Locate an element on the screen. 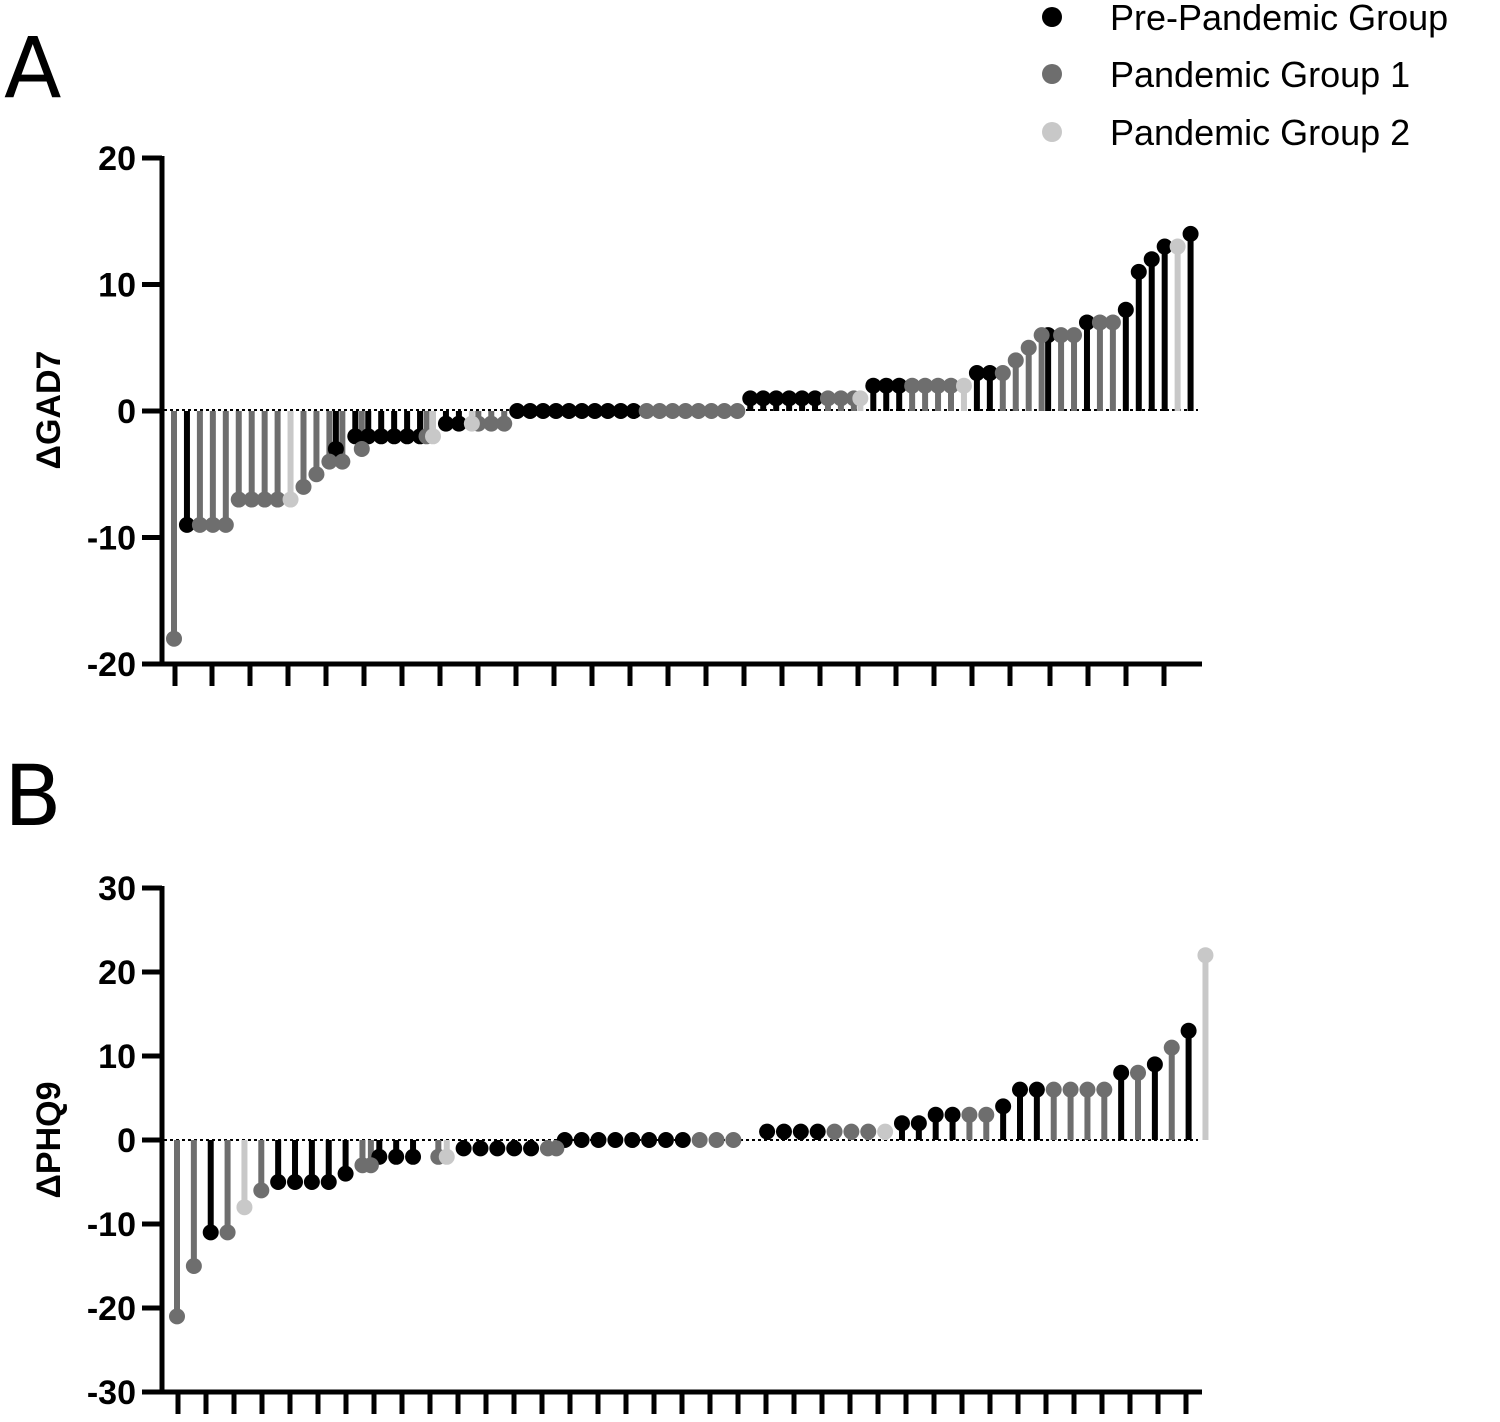 This screenshot has width=1500, height=1422. y-tick-label: -20 is located at coordinates (111, 665).